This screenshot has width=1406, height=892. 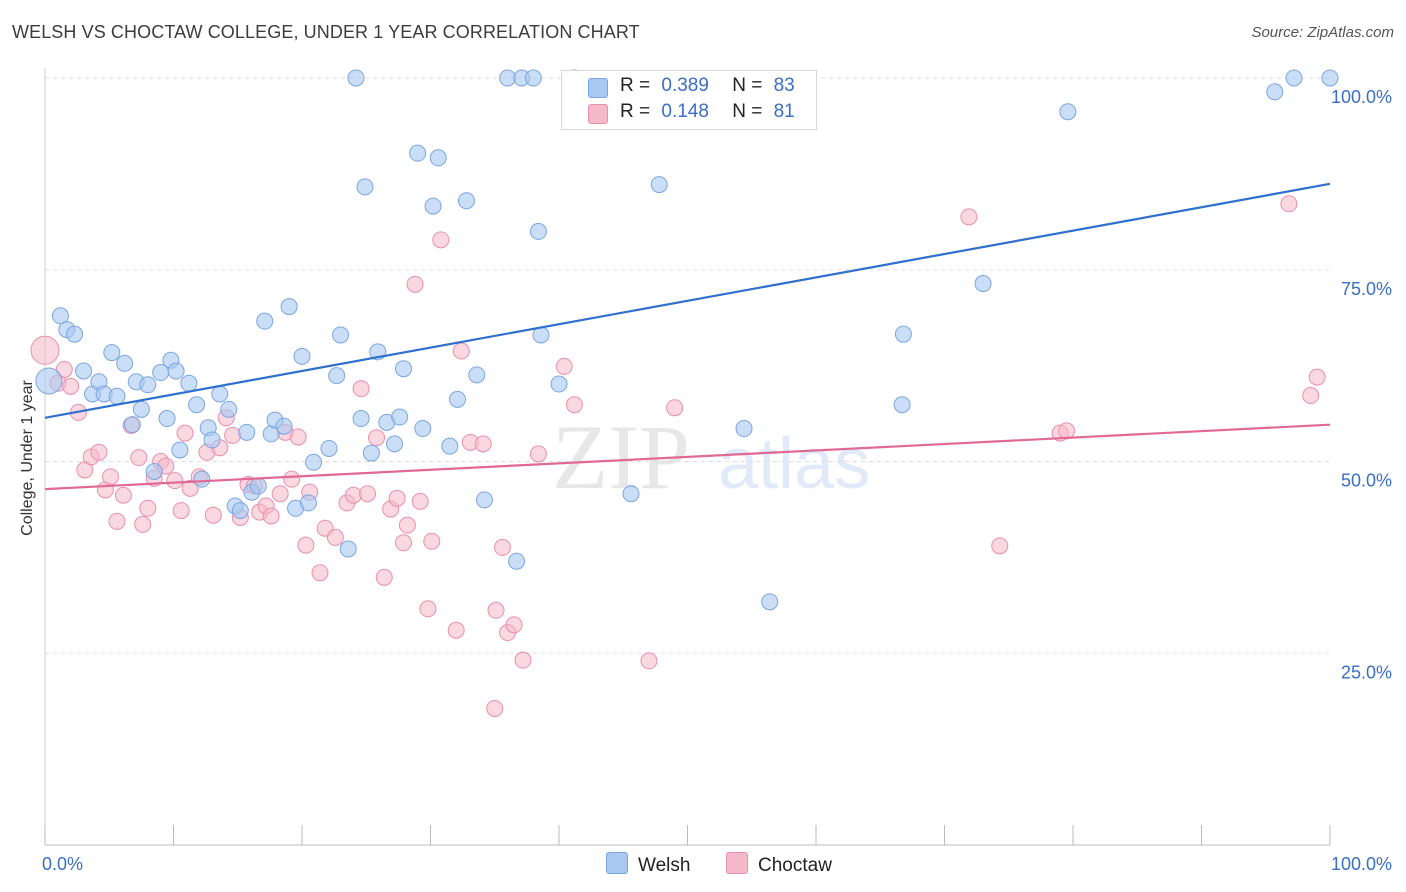 I want to click on choctaw-swatch, so click(x=598, y=114).